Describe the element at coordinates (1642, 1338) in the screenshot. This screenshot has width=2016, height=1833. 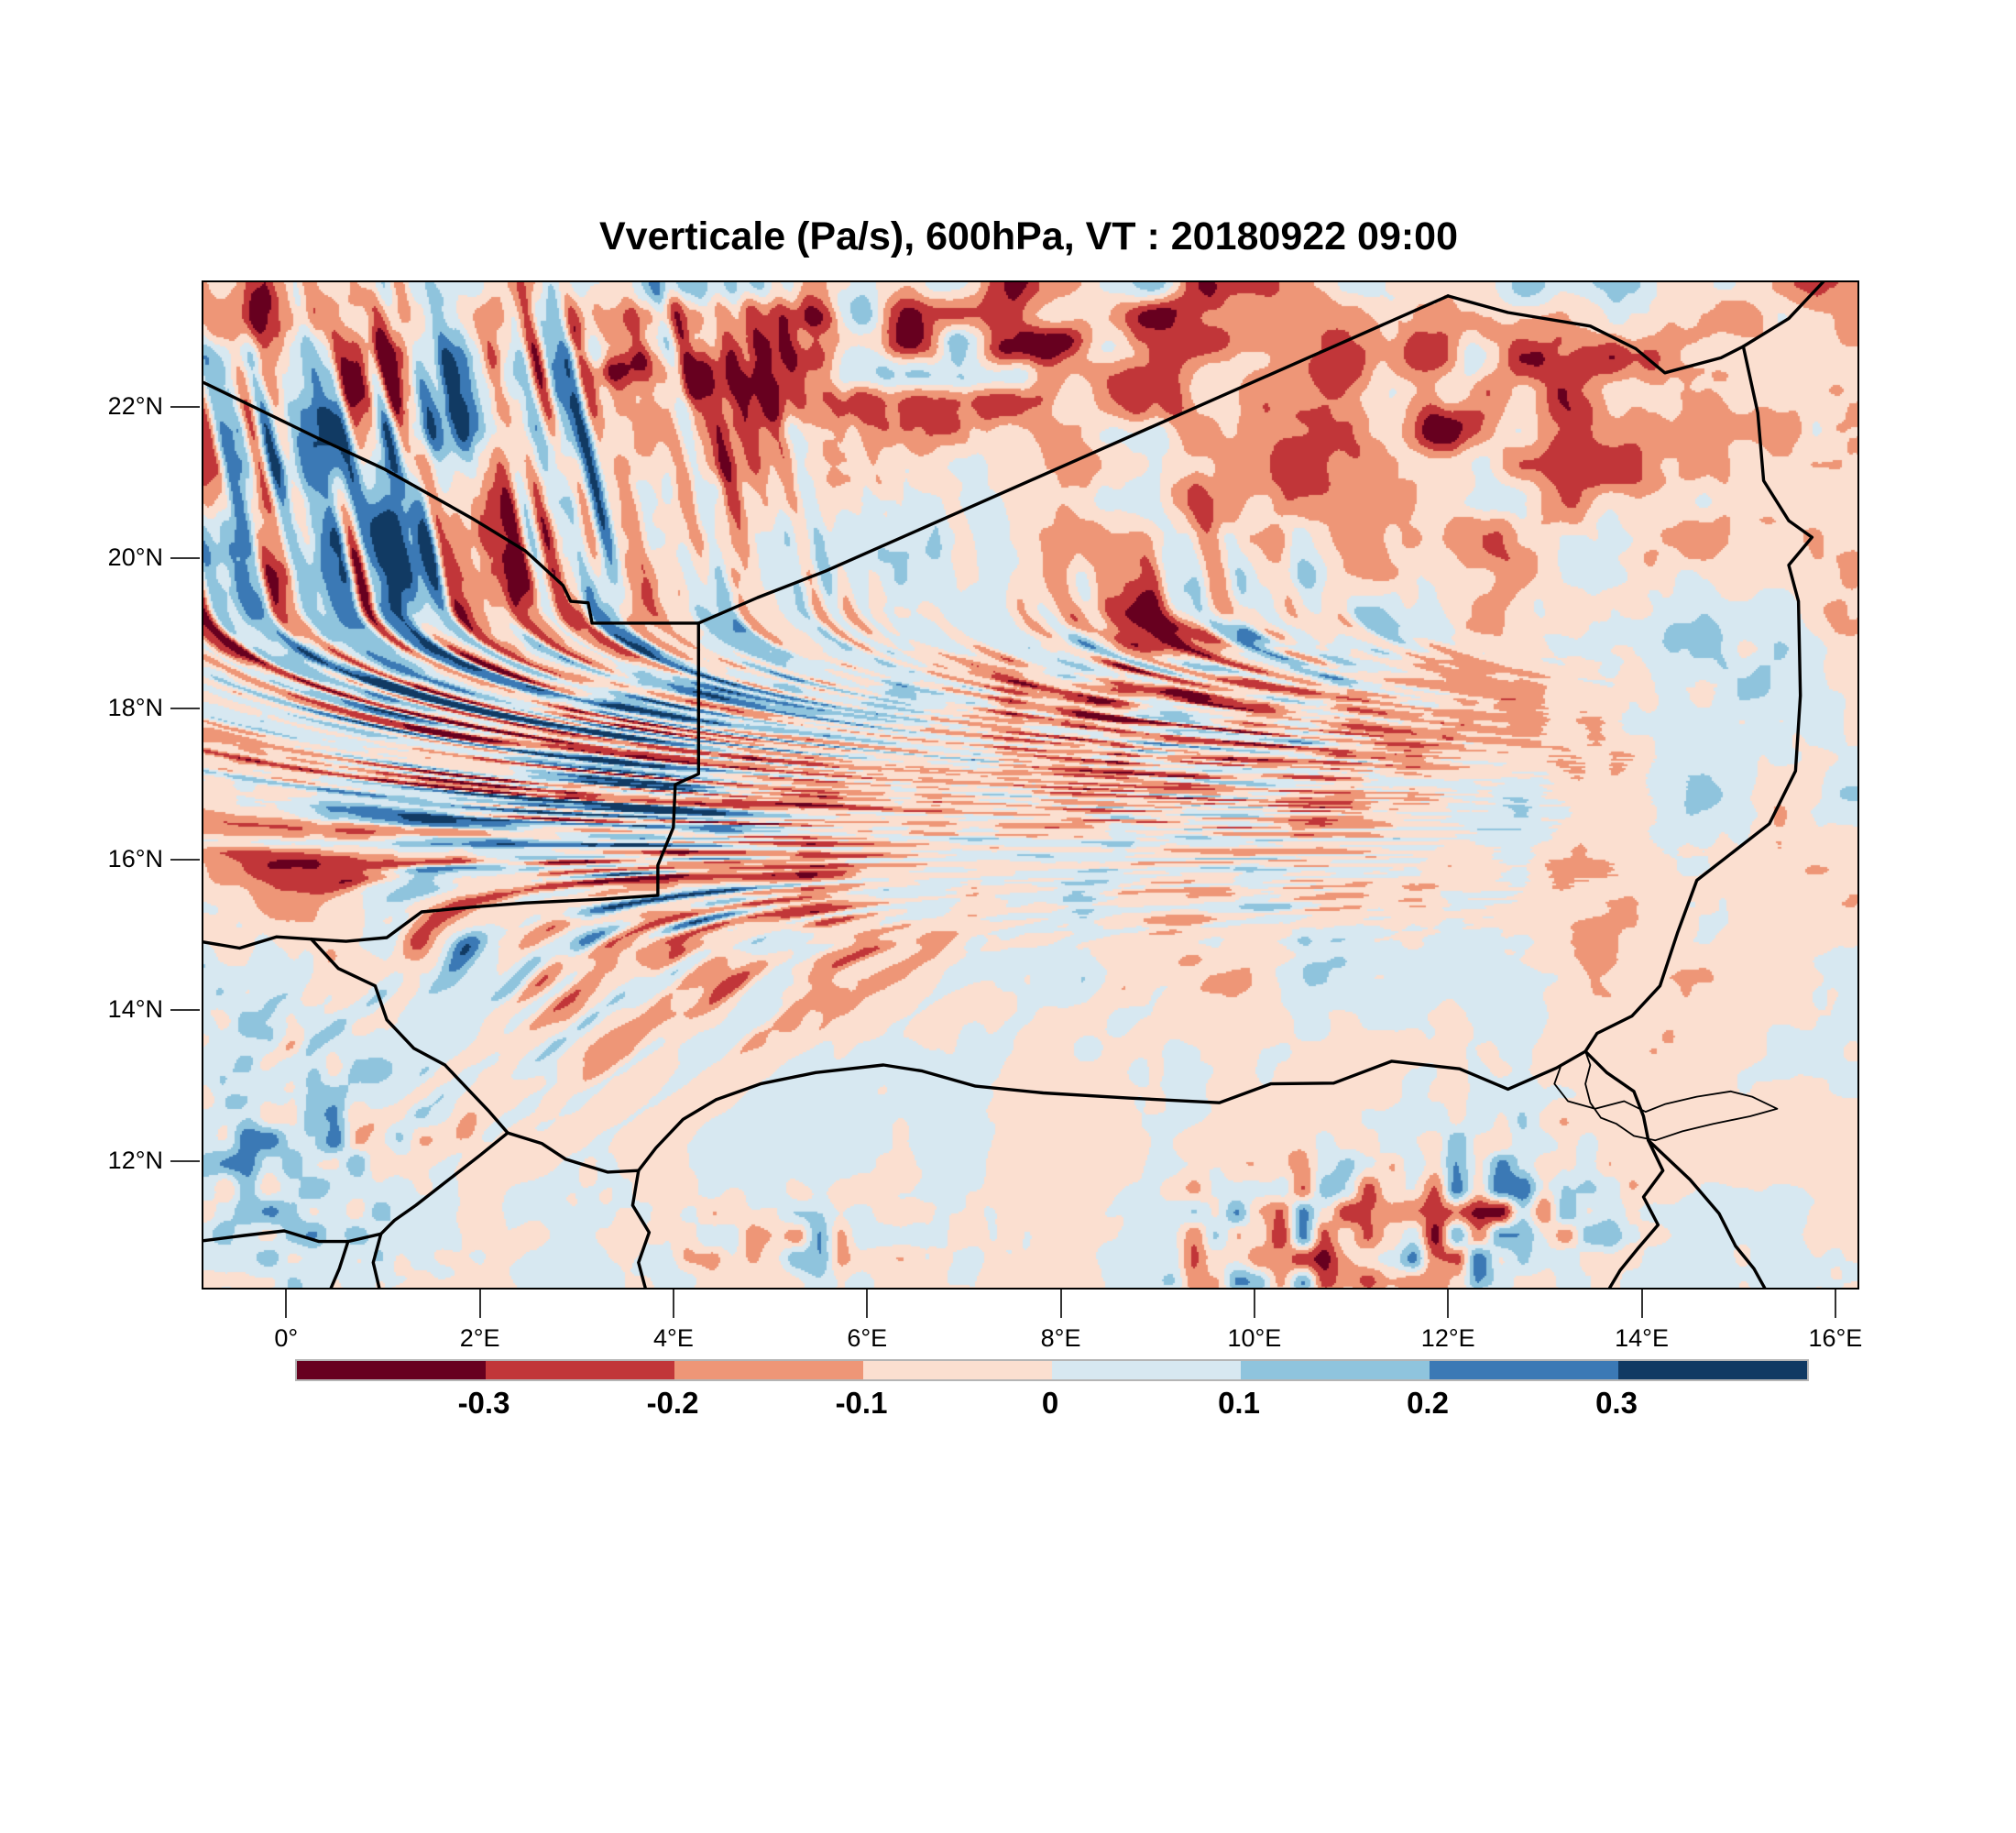
I see `x-axis-tick-label: 14°E` at that location.